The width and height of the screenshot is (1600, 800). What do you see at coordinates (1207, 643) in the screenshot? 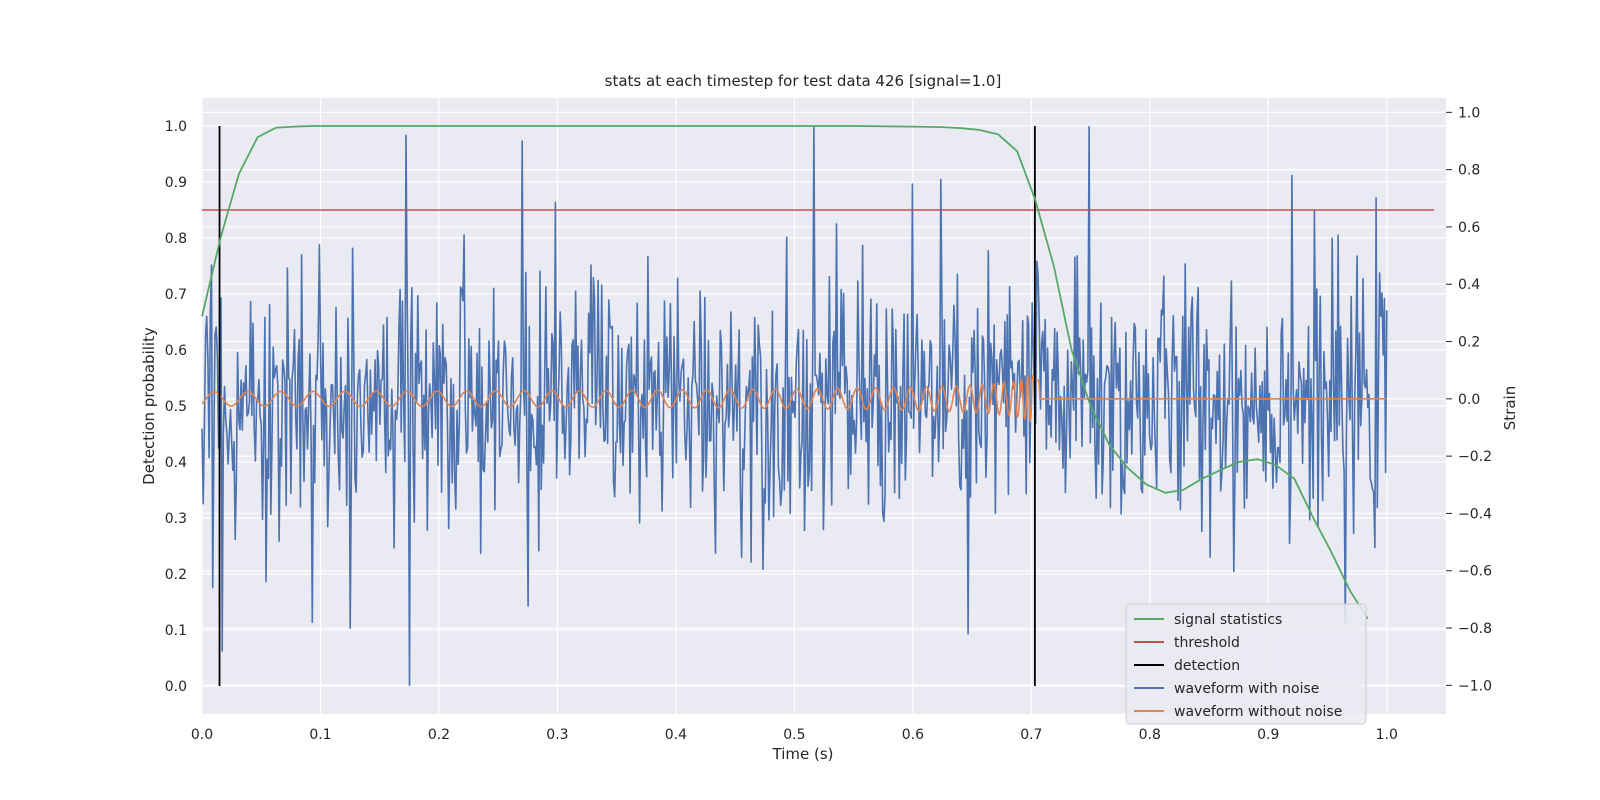
I see `legend-label: threshold` at bounding box center [1207, 643].